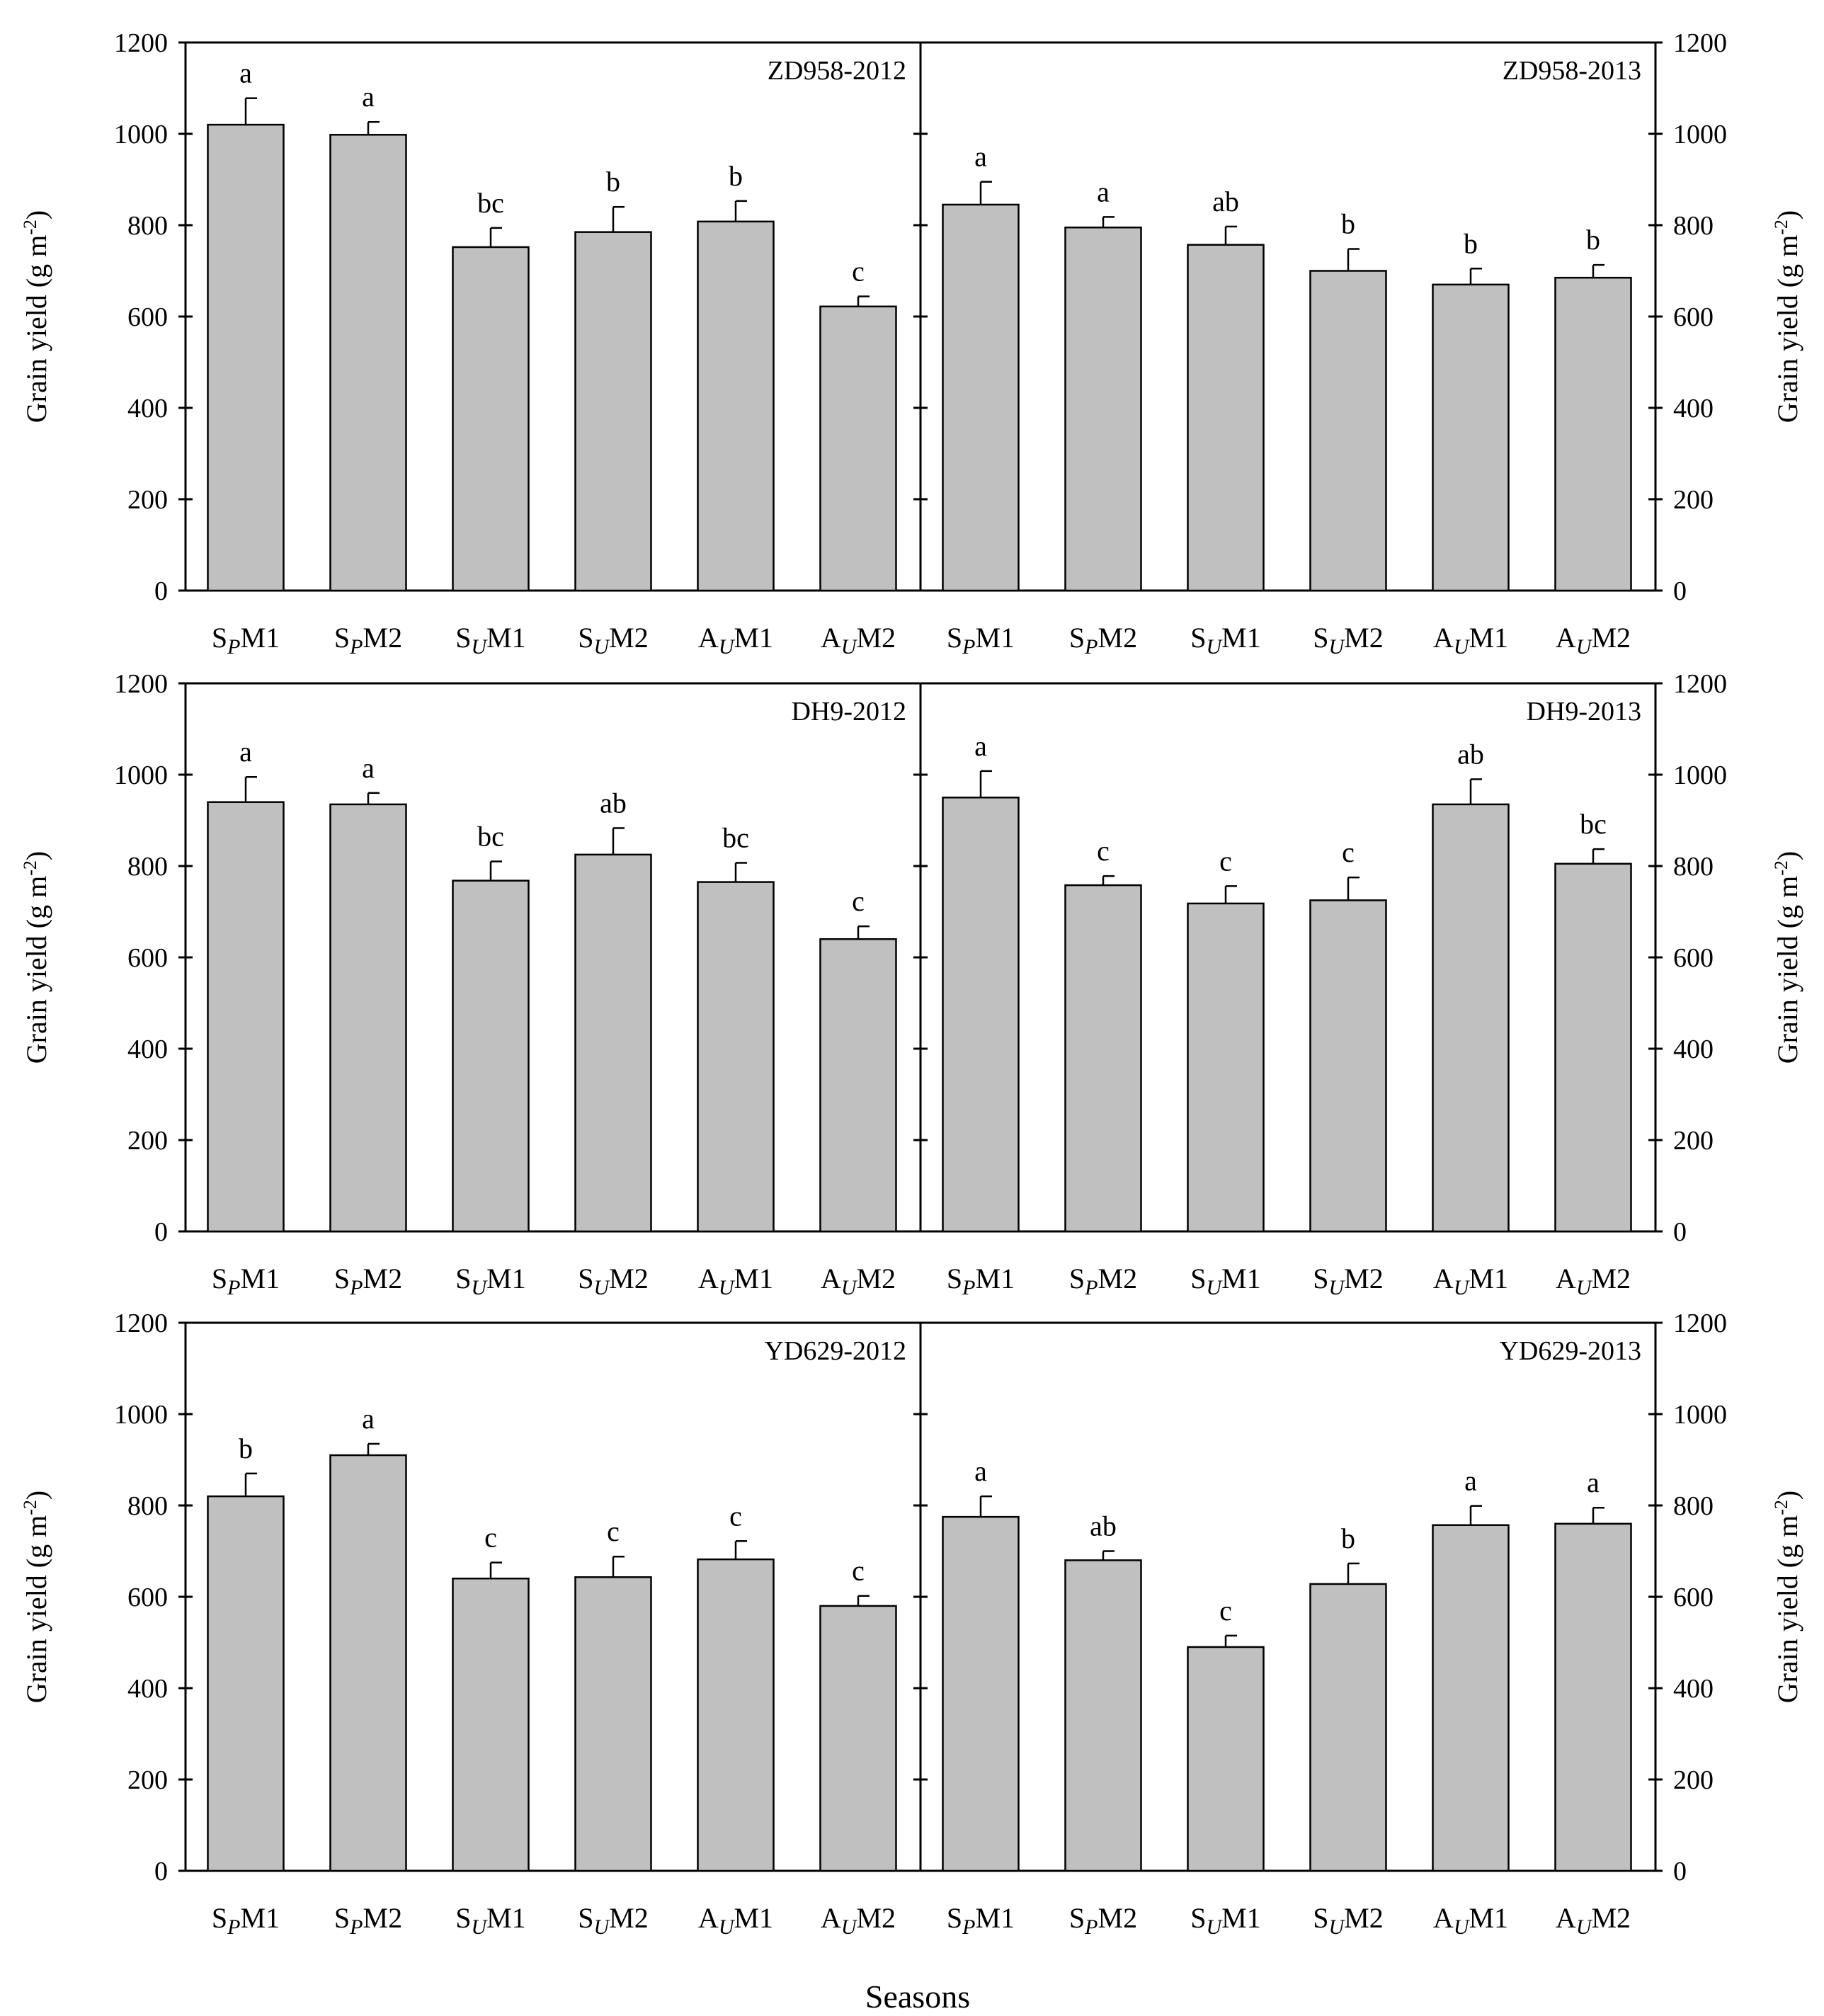 Image resolution: width=1824 pixels, height=2016 pixels. I want to click on panel-title: DH9-2013, so click(1583, 712).